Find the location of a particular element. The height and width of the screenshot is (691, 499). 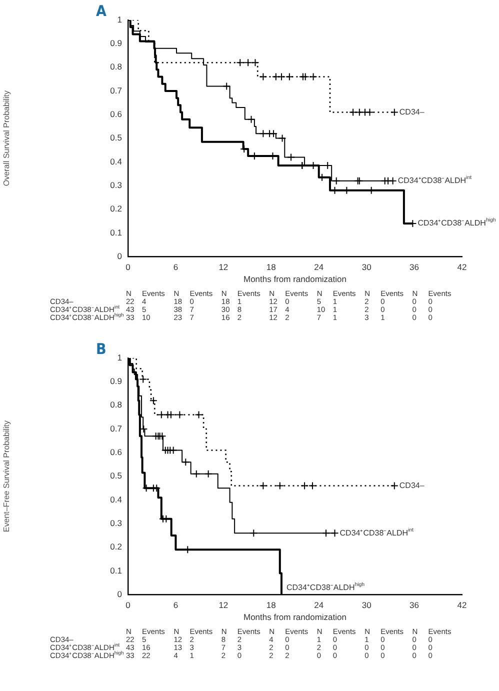

y-axis-title: Overall Survival Probability is located at coordinates (7, 138).